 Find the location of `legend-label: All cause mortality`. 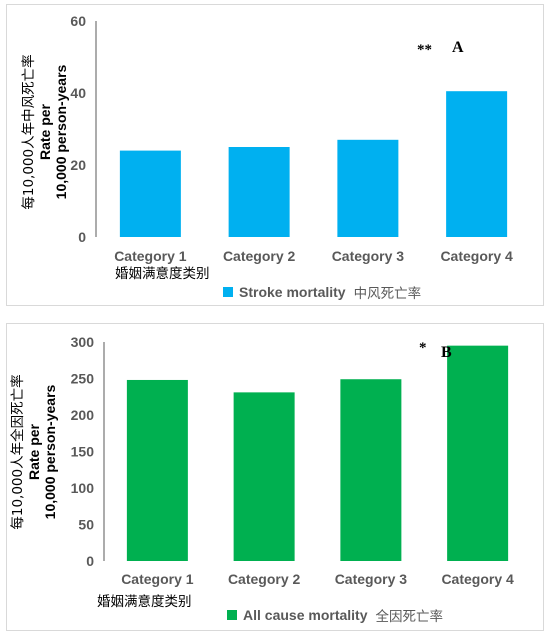

legend-label: All cause mortality is located at coordinates (305, 615).